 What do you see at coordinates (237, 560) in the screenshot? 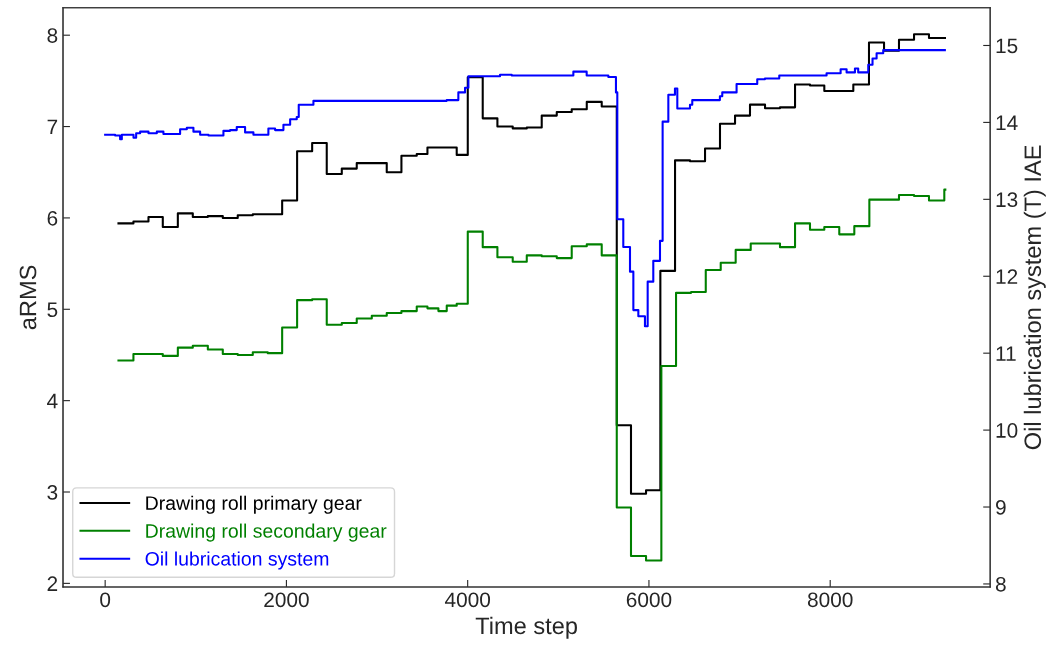
I see `legend-label: Oil lubrication system` at bounding box center [237, 560].